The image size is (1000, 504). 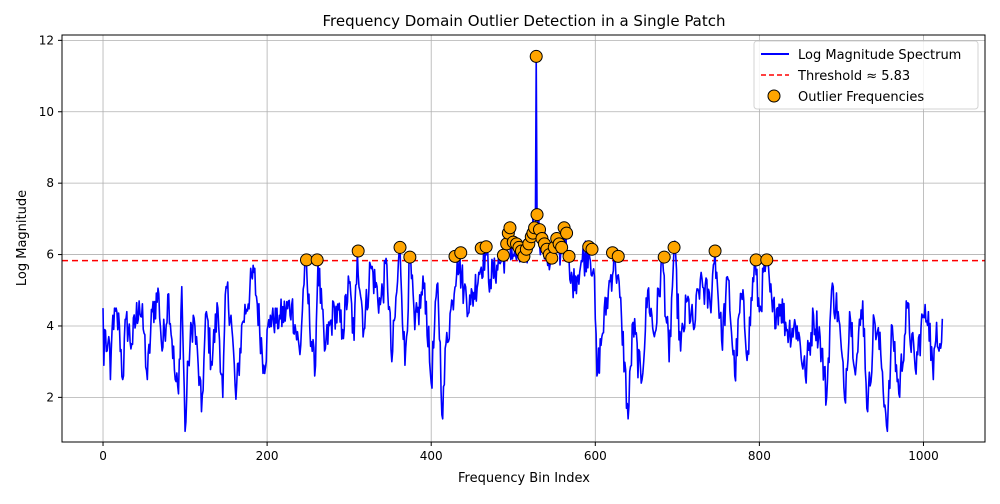 I want to click on x-axis-label: Frequency Bin Index, so click(x=524, y=478).